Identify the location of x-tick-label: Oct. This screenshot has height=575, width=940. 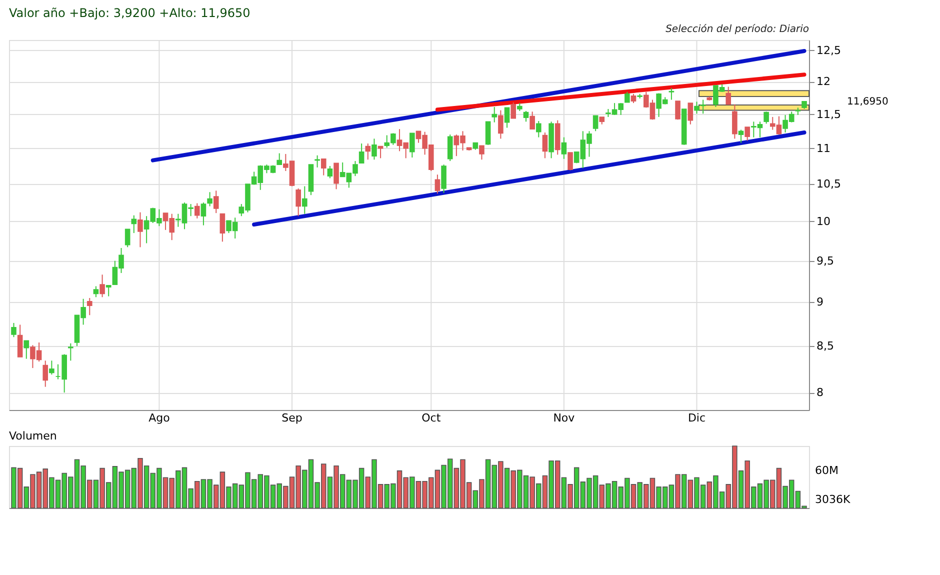
(432, 418).